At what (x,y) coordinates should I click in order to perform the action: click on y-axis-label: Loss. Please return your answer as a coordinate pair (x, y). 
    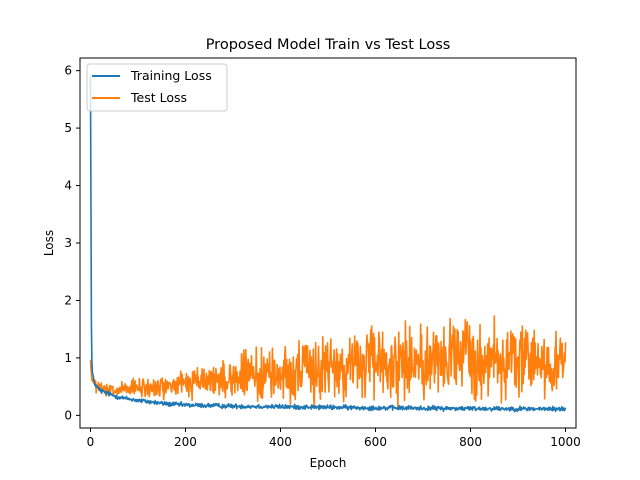
    Looking at the image, I should click on (49, 243).